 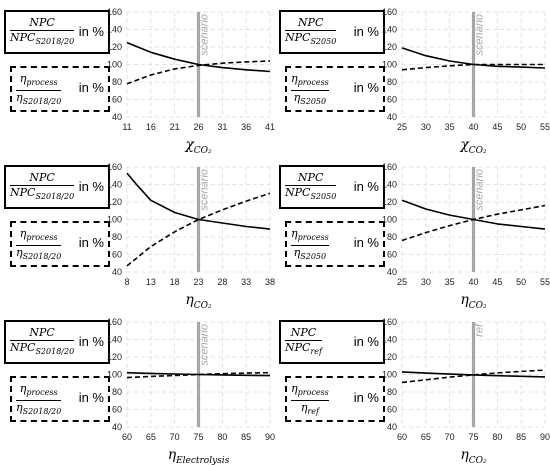 I want to click on x-tick-label: 35, so click(x=450, y=282).